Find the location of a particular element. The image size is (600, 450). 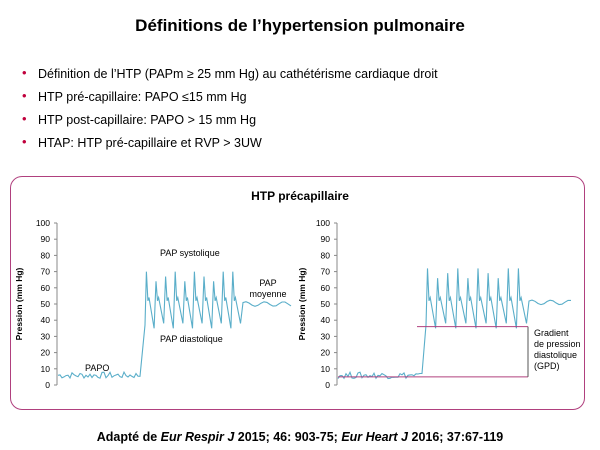

journal-name: Eur Respir J is located at coordinates (197, 437).